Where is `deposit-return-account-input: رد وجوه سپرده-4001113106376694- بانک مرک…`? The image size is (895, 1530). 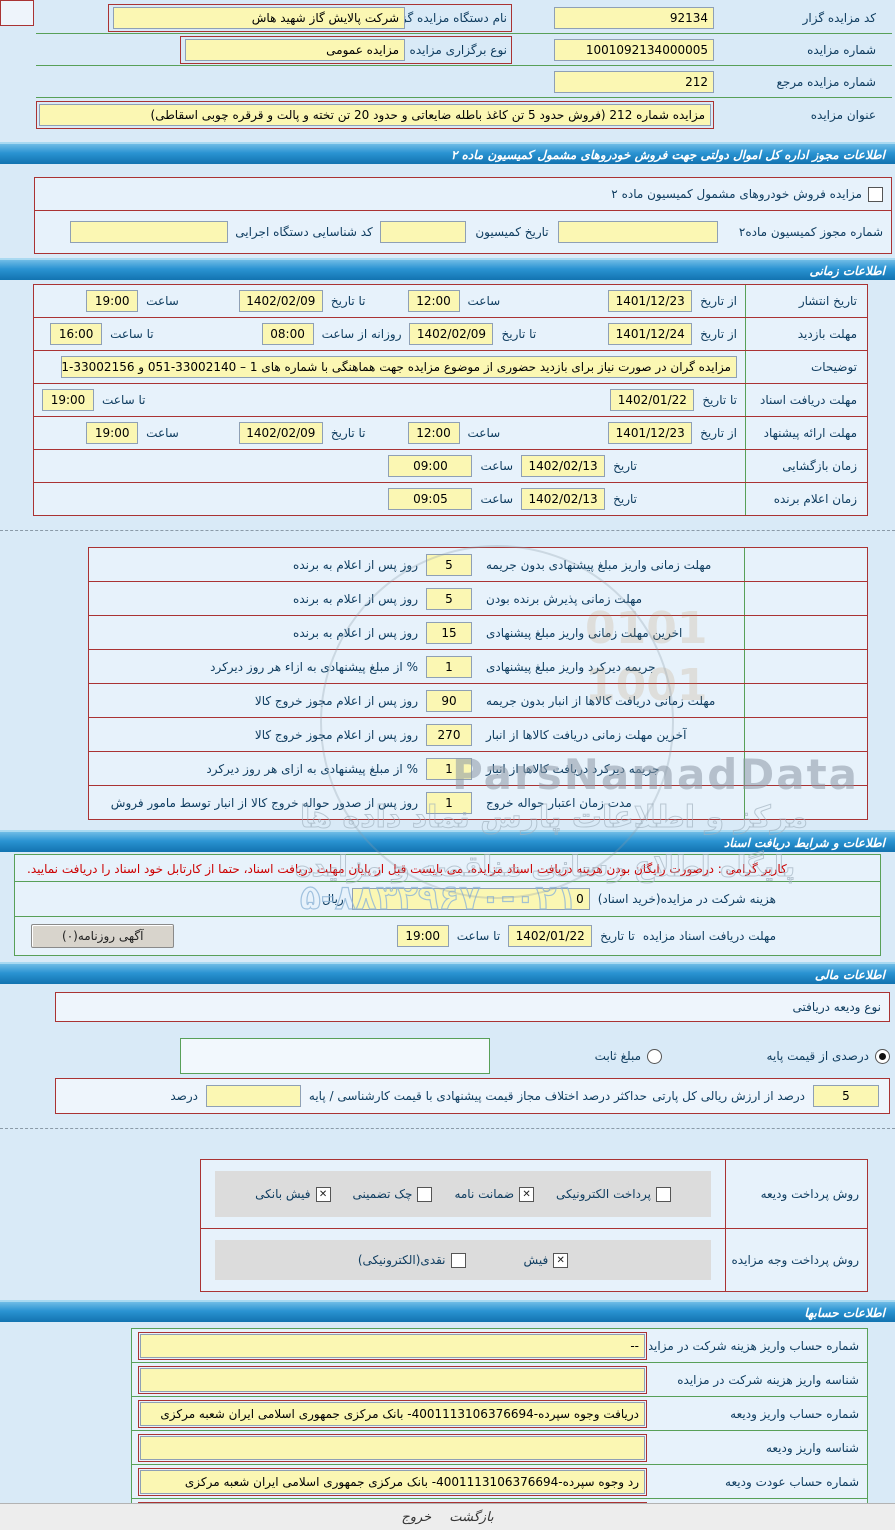
deposit-return-account-input: رد وجوه سپرده-4001113106376694- بانک مرک… is located at coordinates (392, 1481).